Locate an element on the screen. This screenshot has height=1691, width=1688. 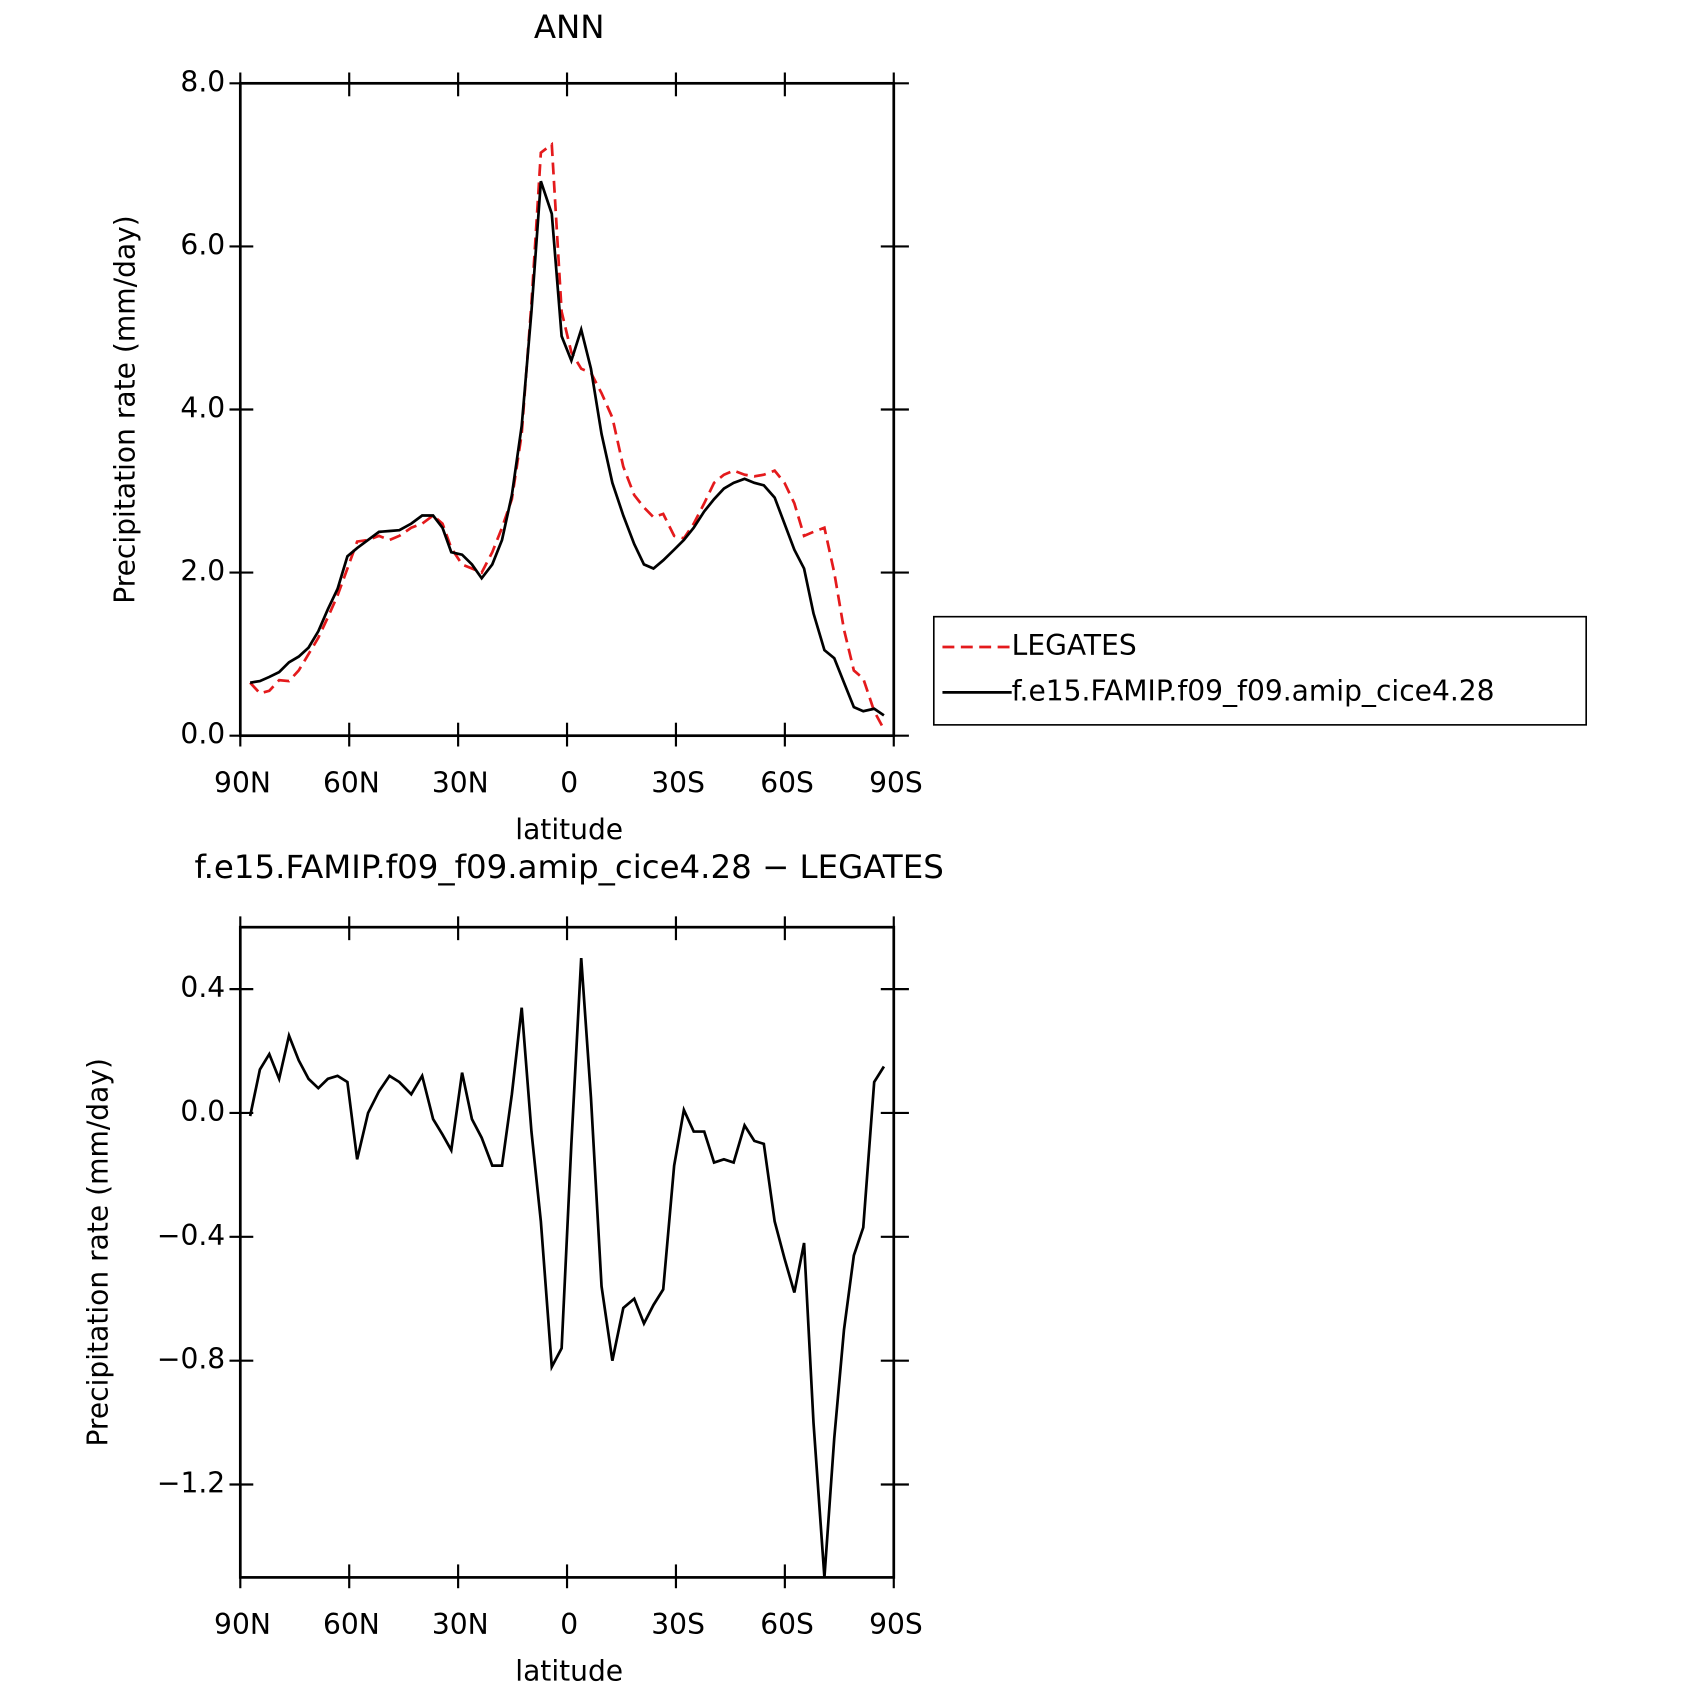
y-tick-label: 2.0 is located at coordinates (202, 571).